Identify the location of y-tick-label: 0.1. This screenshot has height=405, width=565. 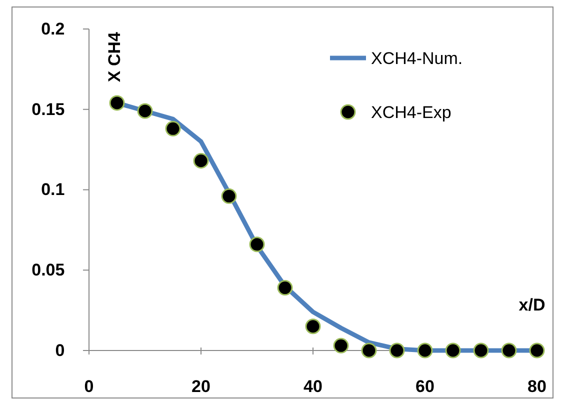
(53, 190).